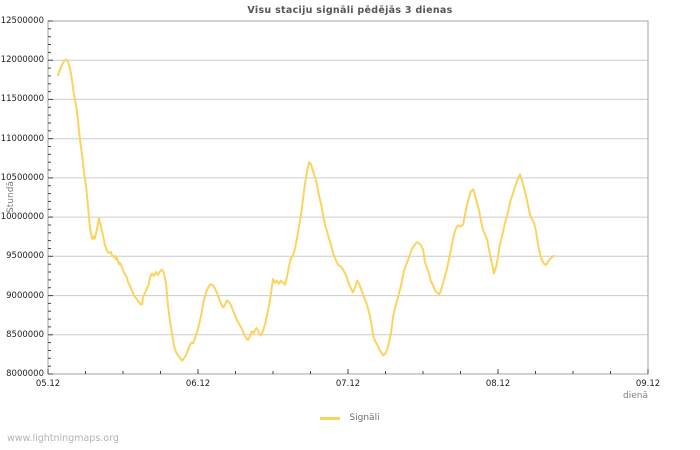 The width and height of the screenshot is (700, 450). What do you see at coordinates (22, 138) in the screenshot?
I see `y-axis-tick-label: 11000000` at bounding box center [22, 138].